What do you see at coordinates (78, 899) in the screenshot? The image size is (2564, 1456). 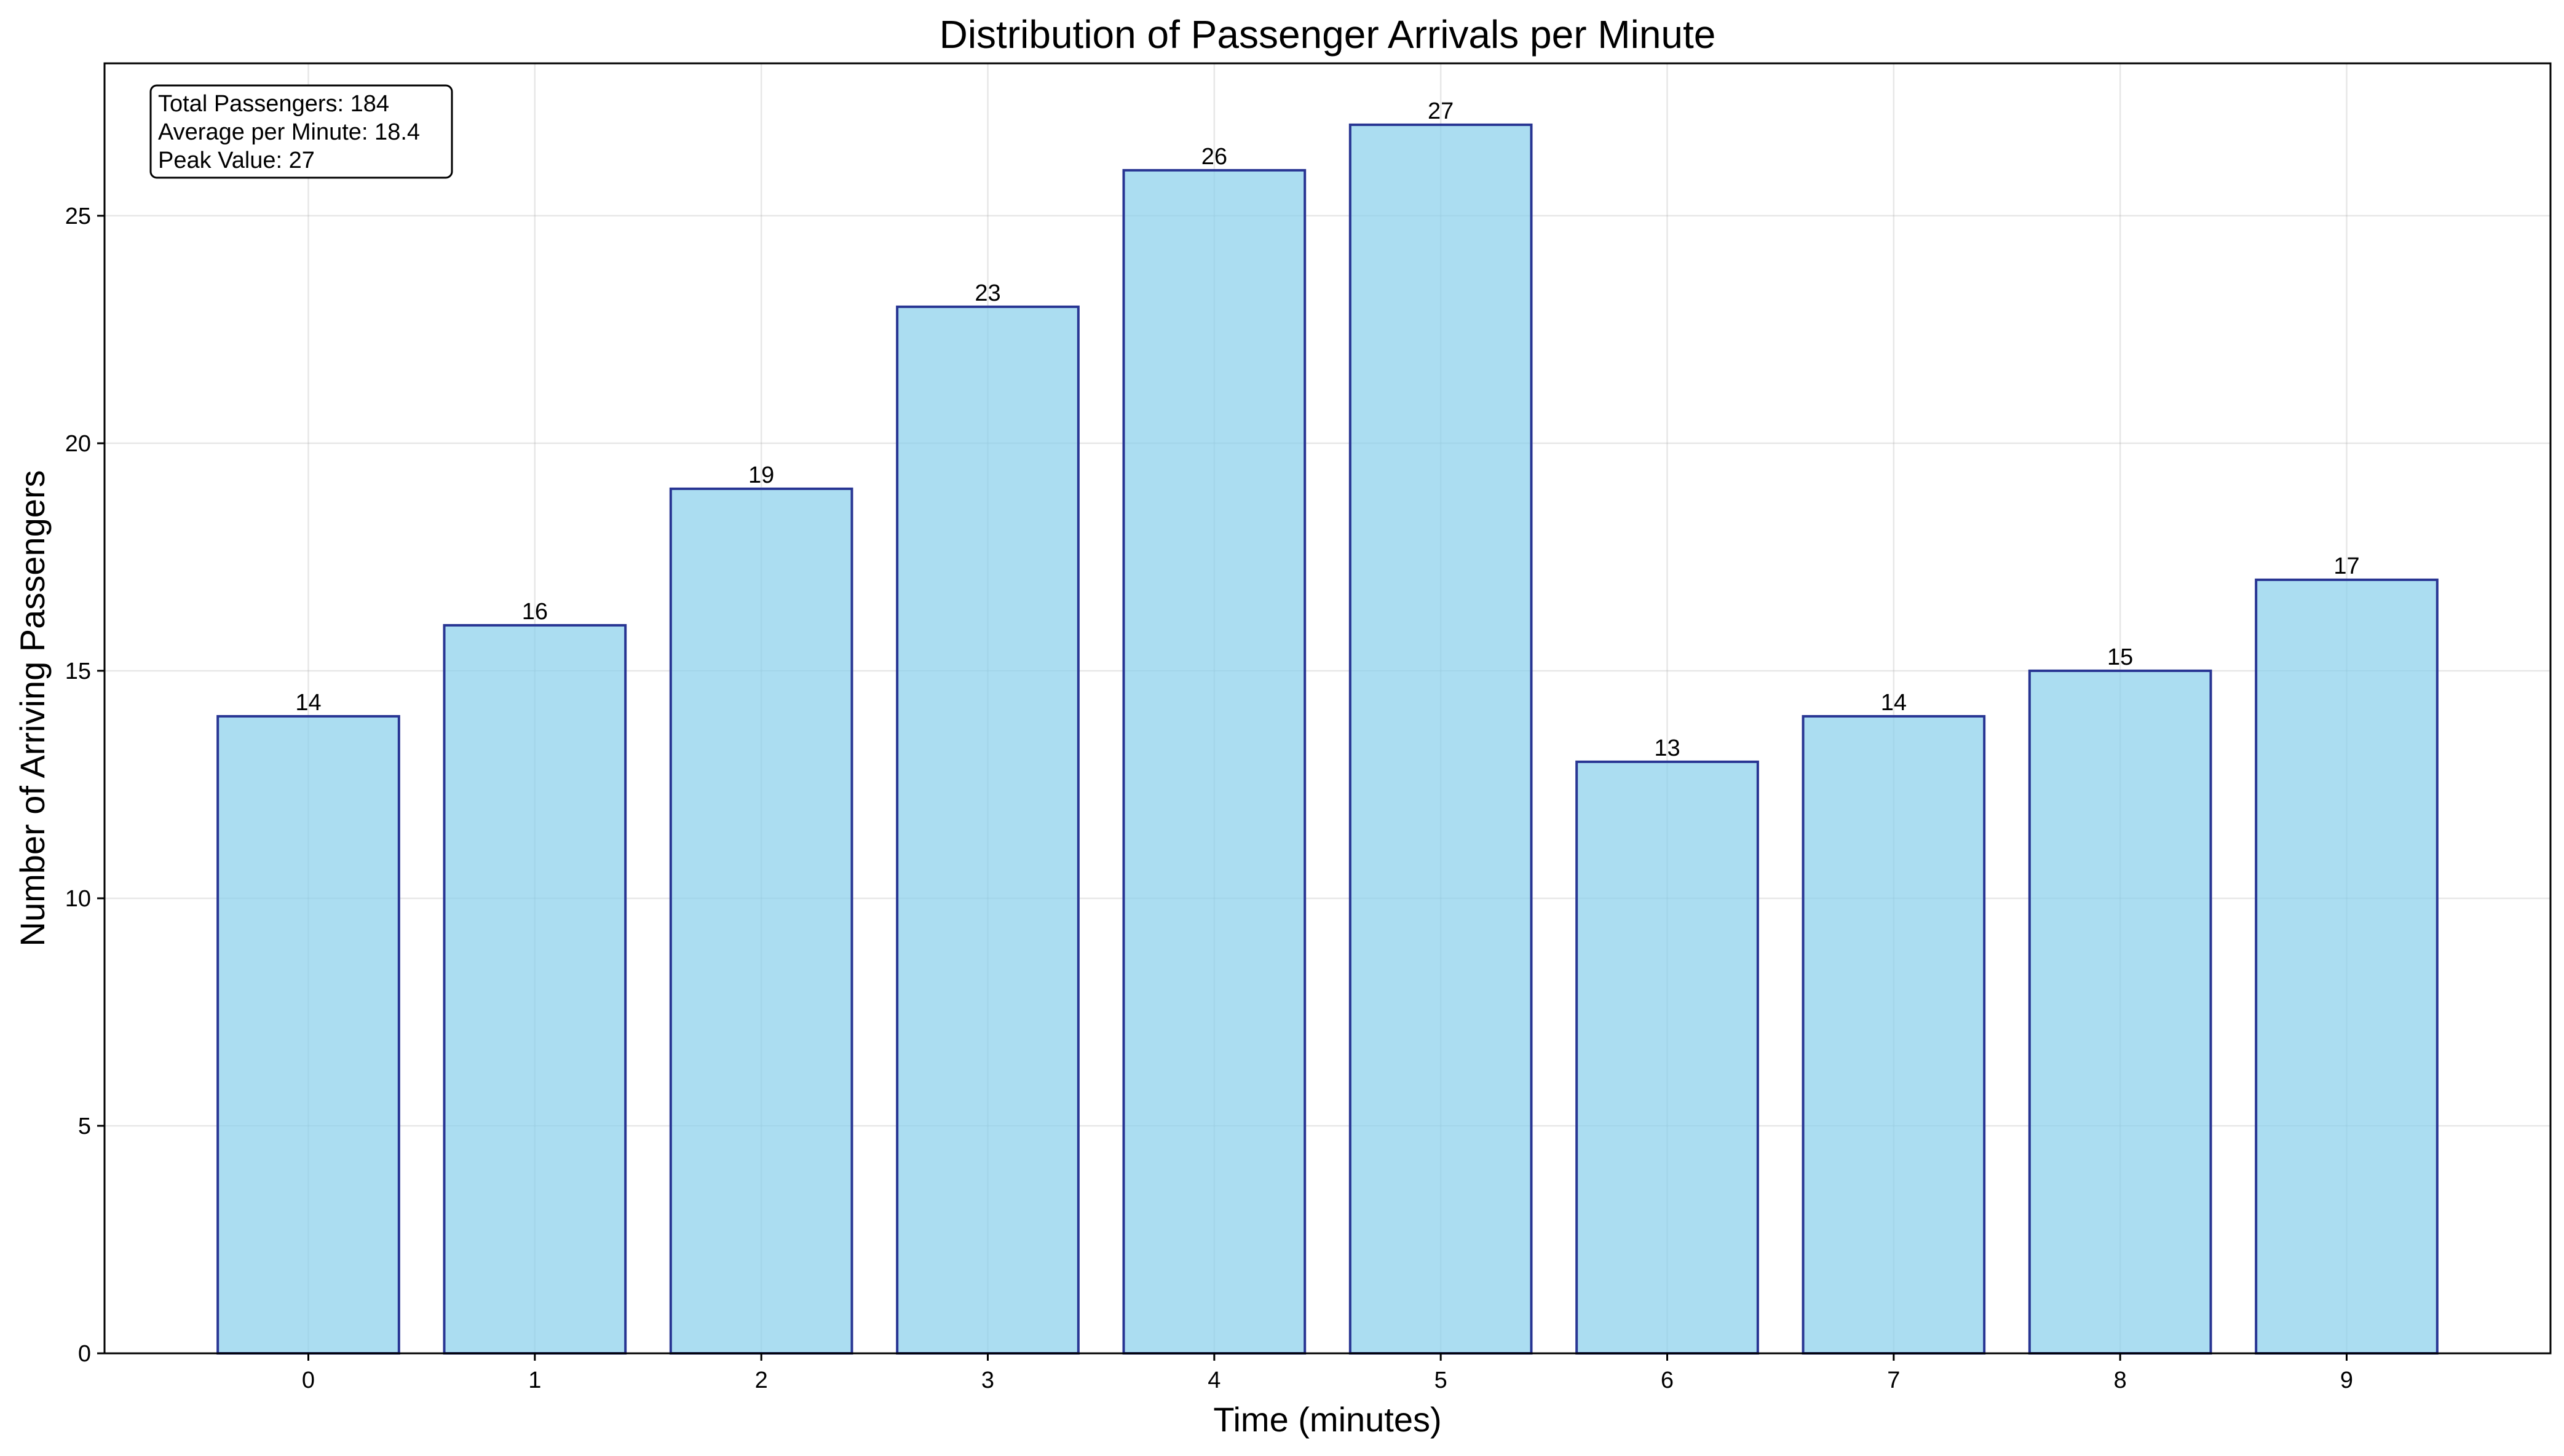 I see `y-tick-label: 10` at bounding box center [78, 899].